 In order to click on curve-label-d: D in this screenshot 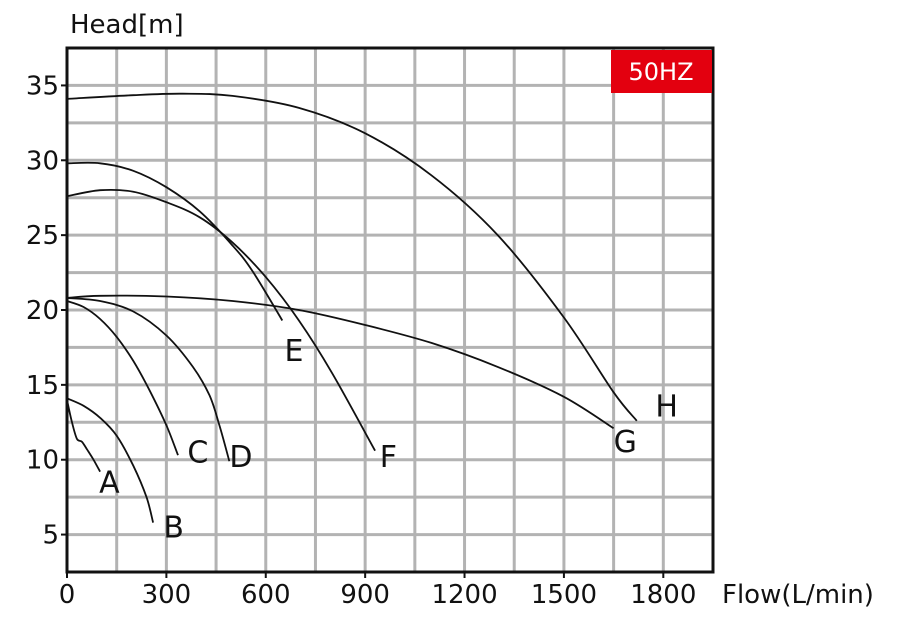, I will do `click(240, 457)`.